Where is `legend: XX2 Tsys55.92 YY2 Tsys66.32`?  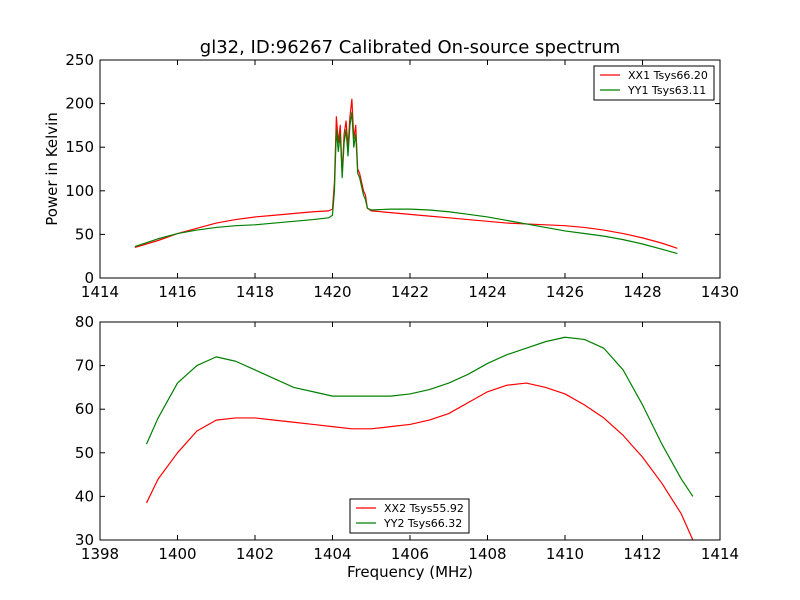 legend: XX2 Tsys55.92 YY2 Tsys66.32 is located at coordinates (409, 516).